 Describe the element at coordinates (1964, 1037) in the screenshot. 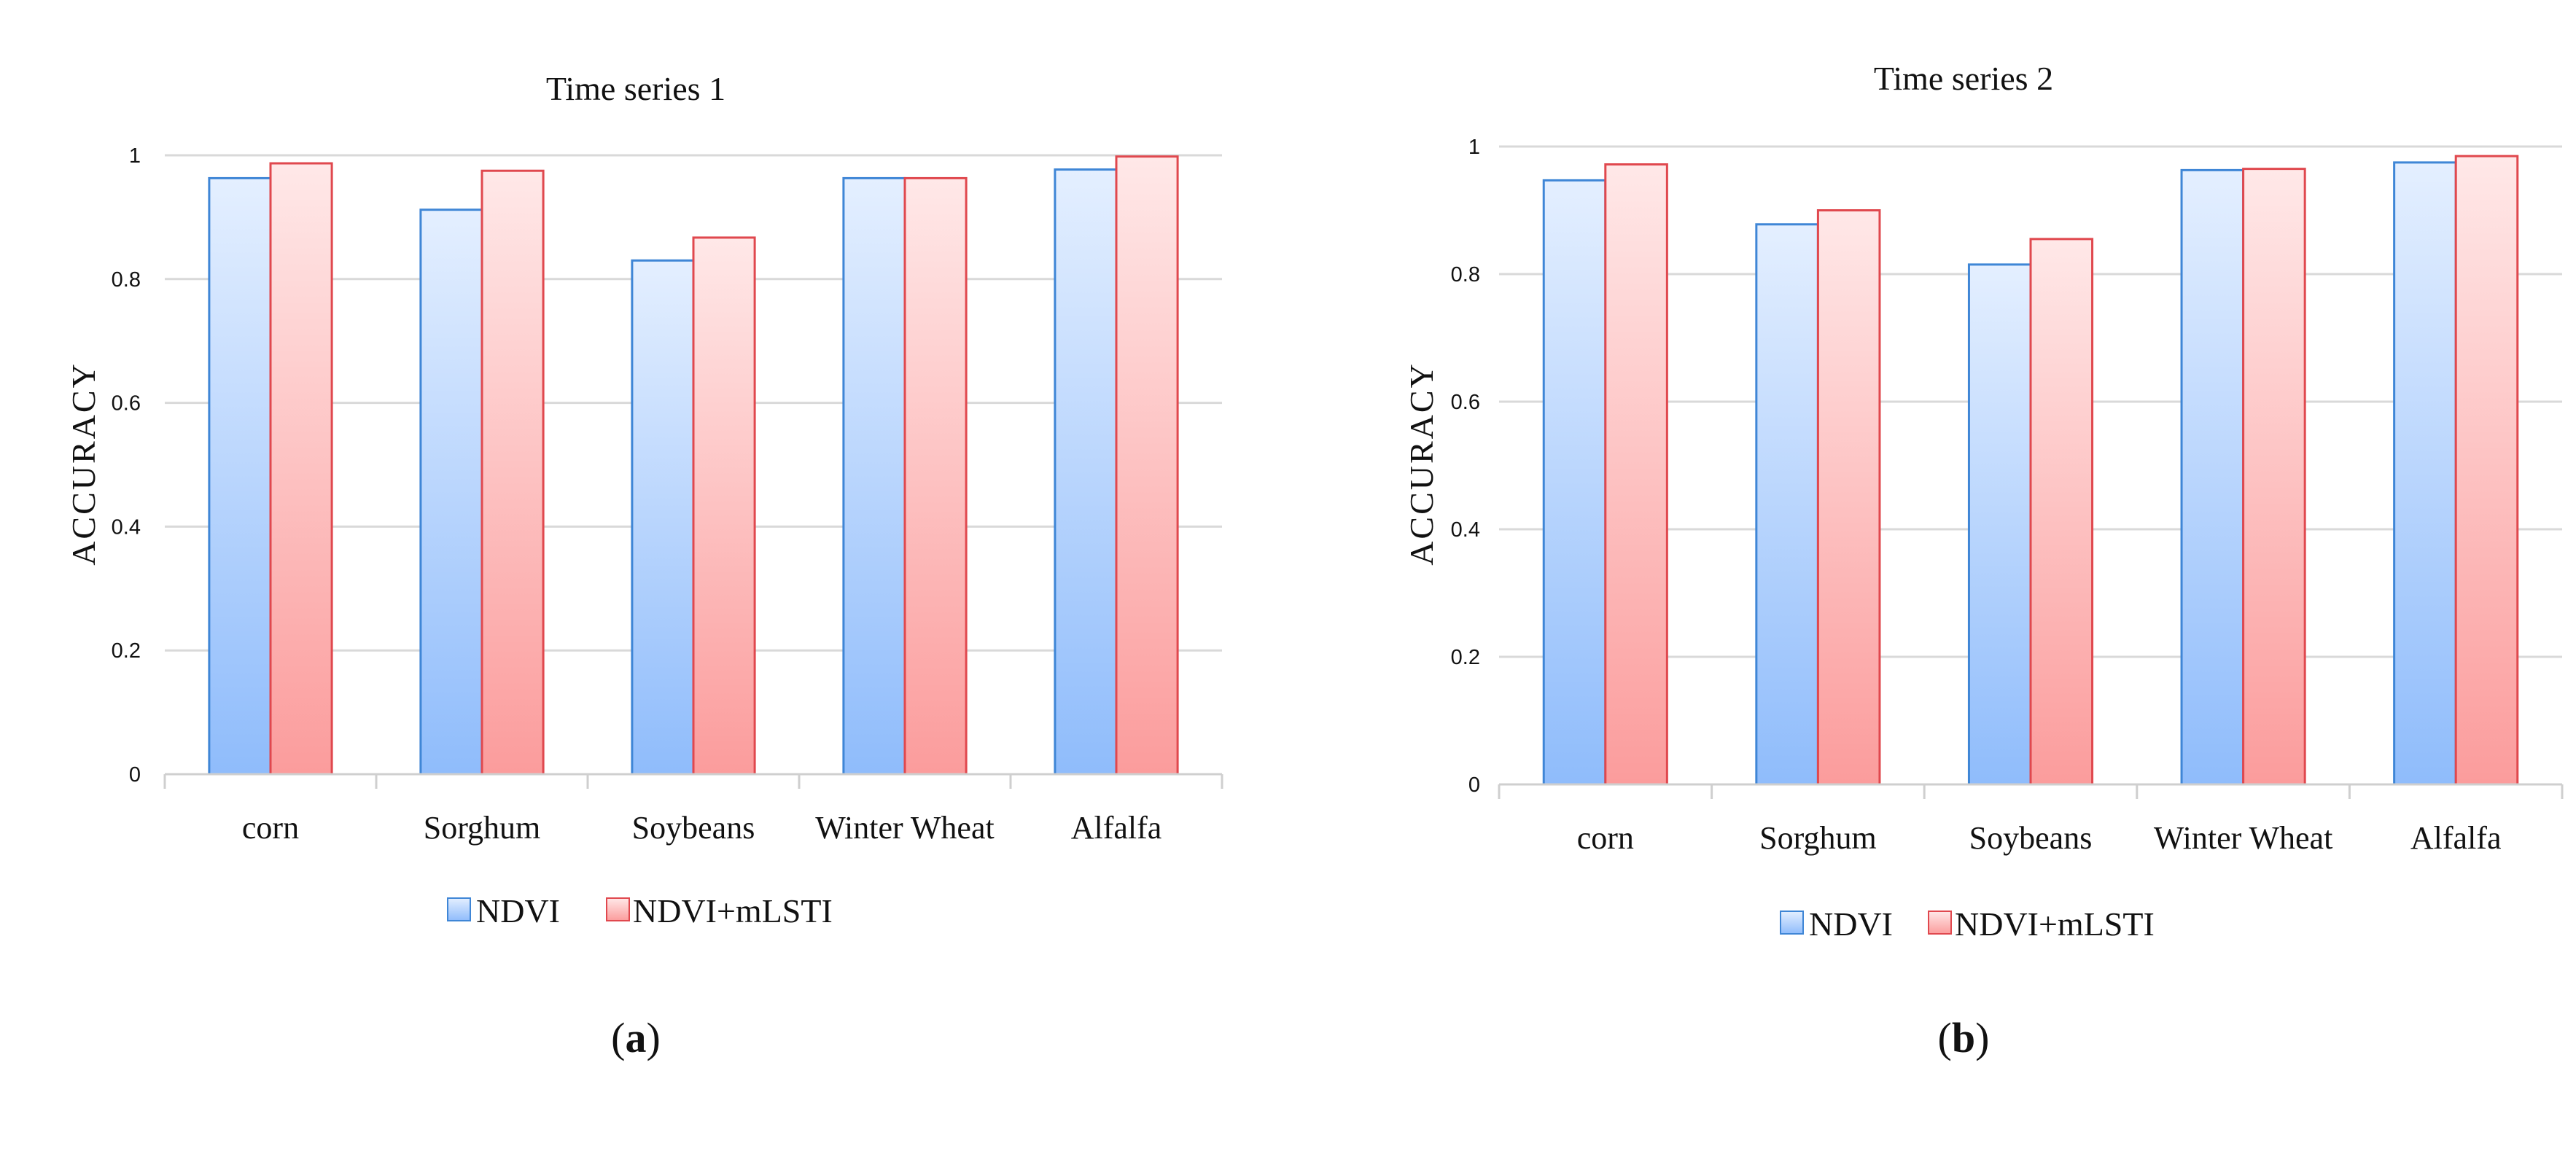

I see `panel-label-b: (b)` at that location.